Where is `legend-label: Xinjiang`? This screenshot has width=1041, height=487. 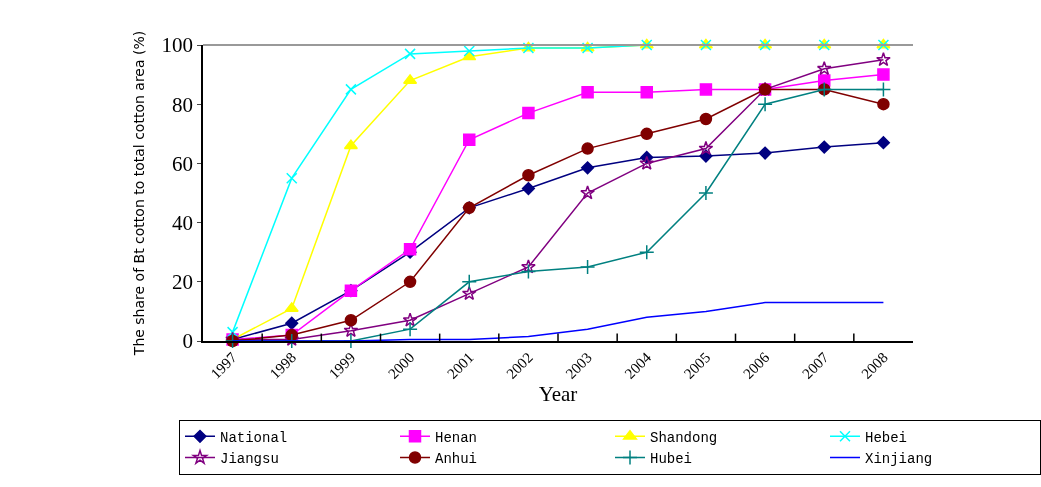 legend-label: Xinjiang is located at coordinates (899, 459).